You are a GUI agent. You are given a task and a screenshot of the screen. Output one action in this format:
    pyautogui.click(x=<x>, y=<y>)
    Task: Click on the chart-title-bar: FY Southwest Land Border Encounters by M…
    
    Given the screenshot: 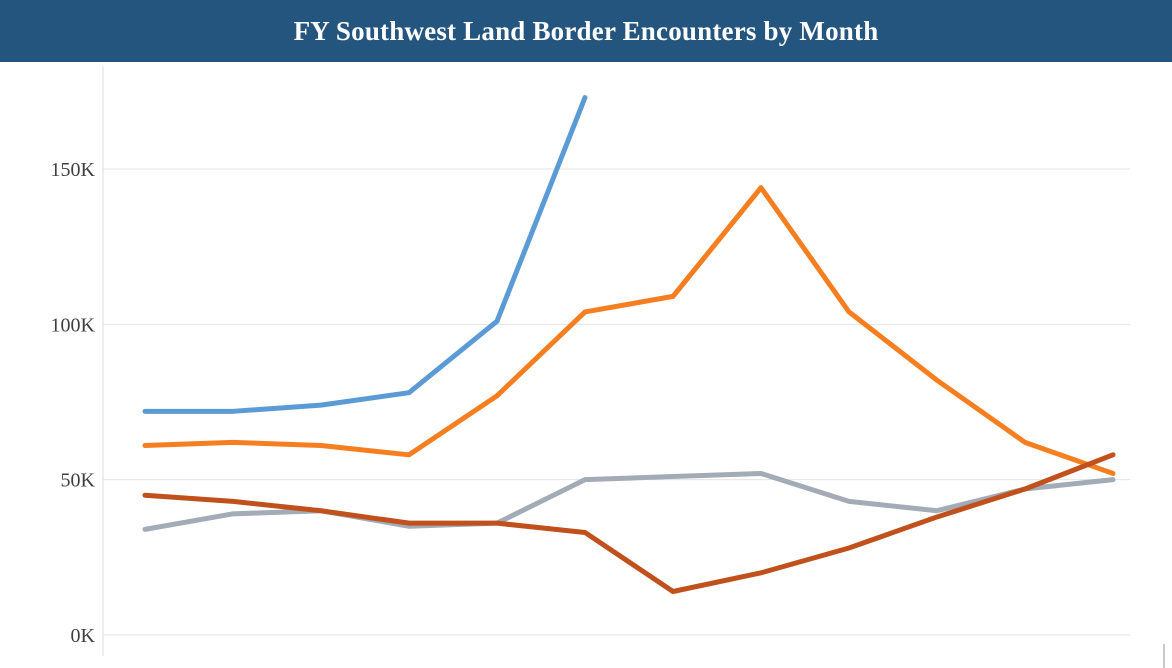 What is the action you would take?
    pyautogui.click(x=586, y=31)
    